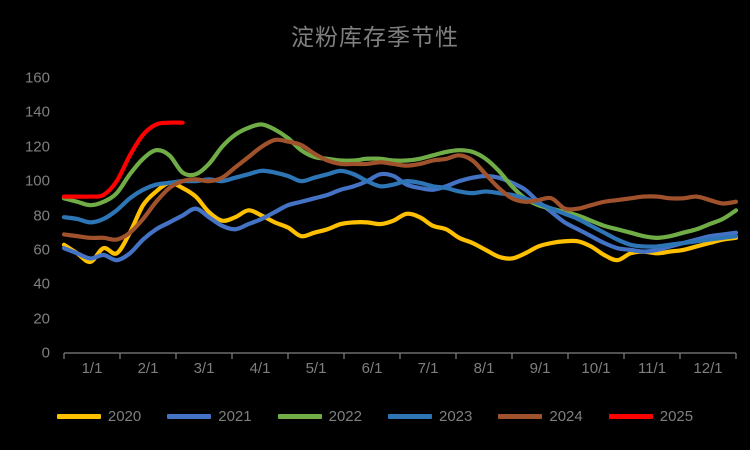 Image resolution: width=750 pixels, height=450 pixels. I want to click on legend-label-2025: 2025, so click(676, 416).